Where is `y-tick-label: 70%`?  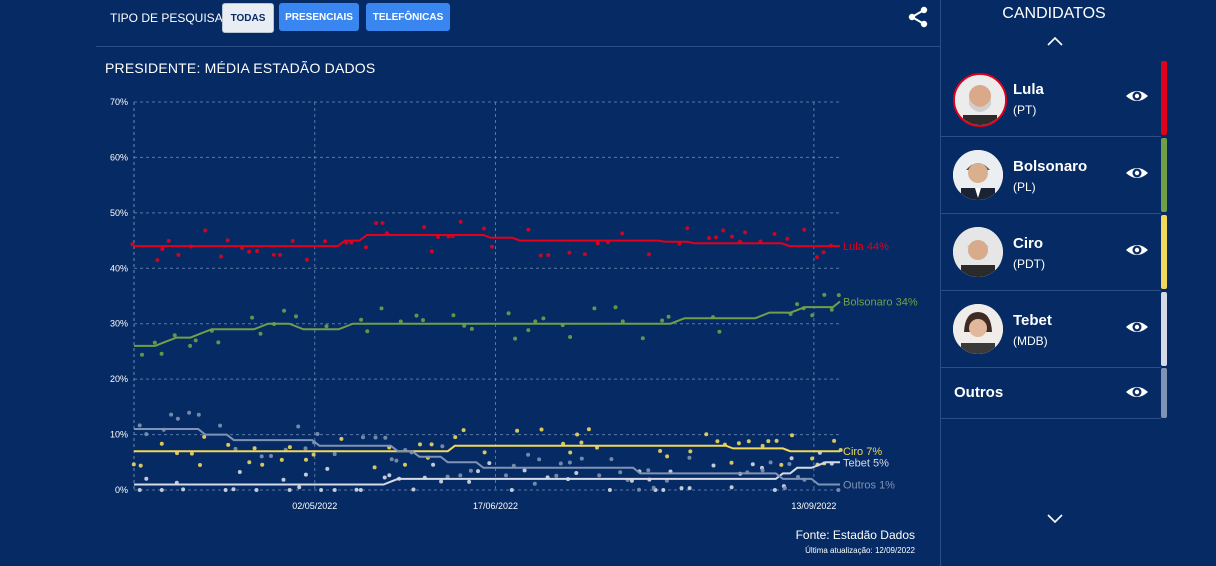 y-tick-label: 70% is located at coordinates (119, 102).